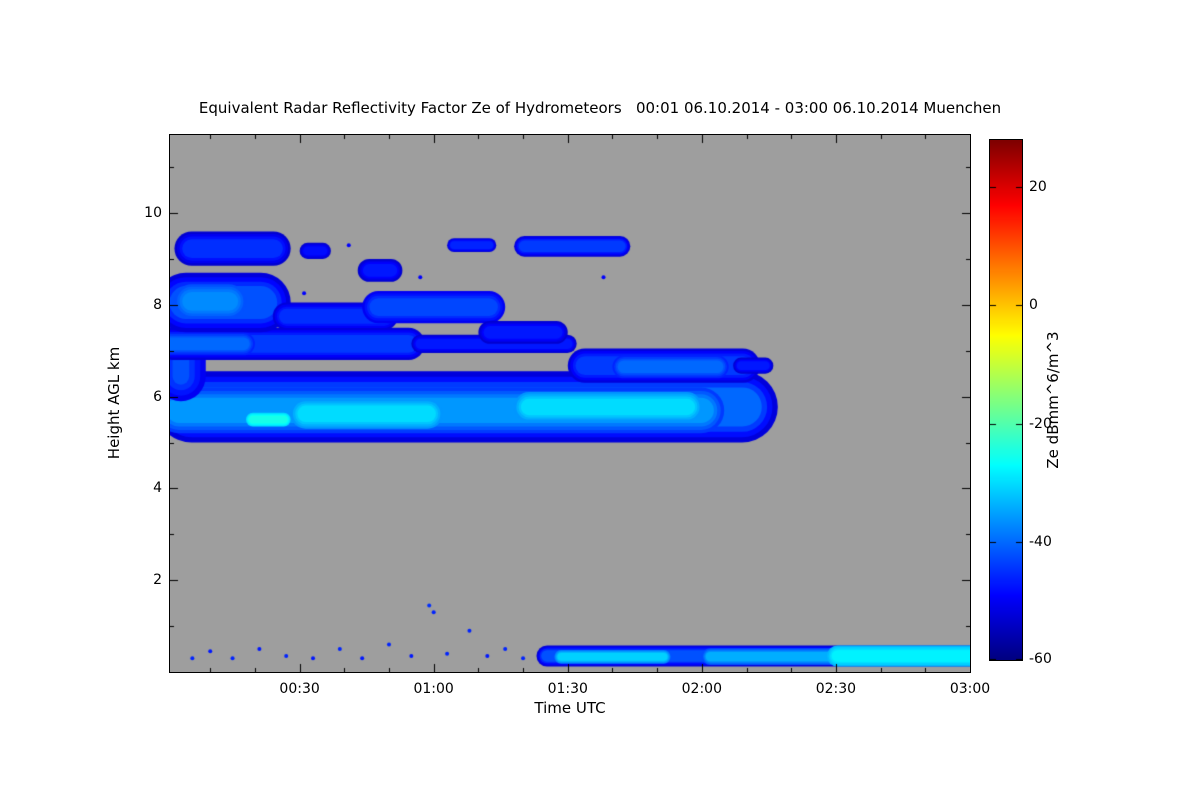 This screenshot has width=1200, height=800. I want to click on colorbar-tick-label: -40, so click(1040, 542).